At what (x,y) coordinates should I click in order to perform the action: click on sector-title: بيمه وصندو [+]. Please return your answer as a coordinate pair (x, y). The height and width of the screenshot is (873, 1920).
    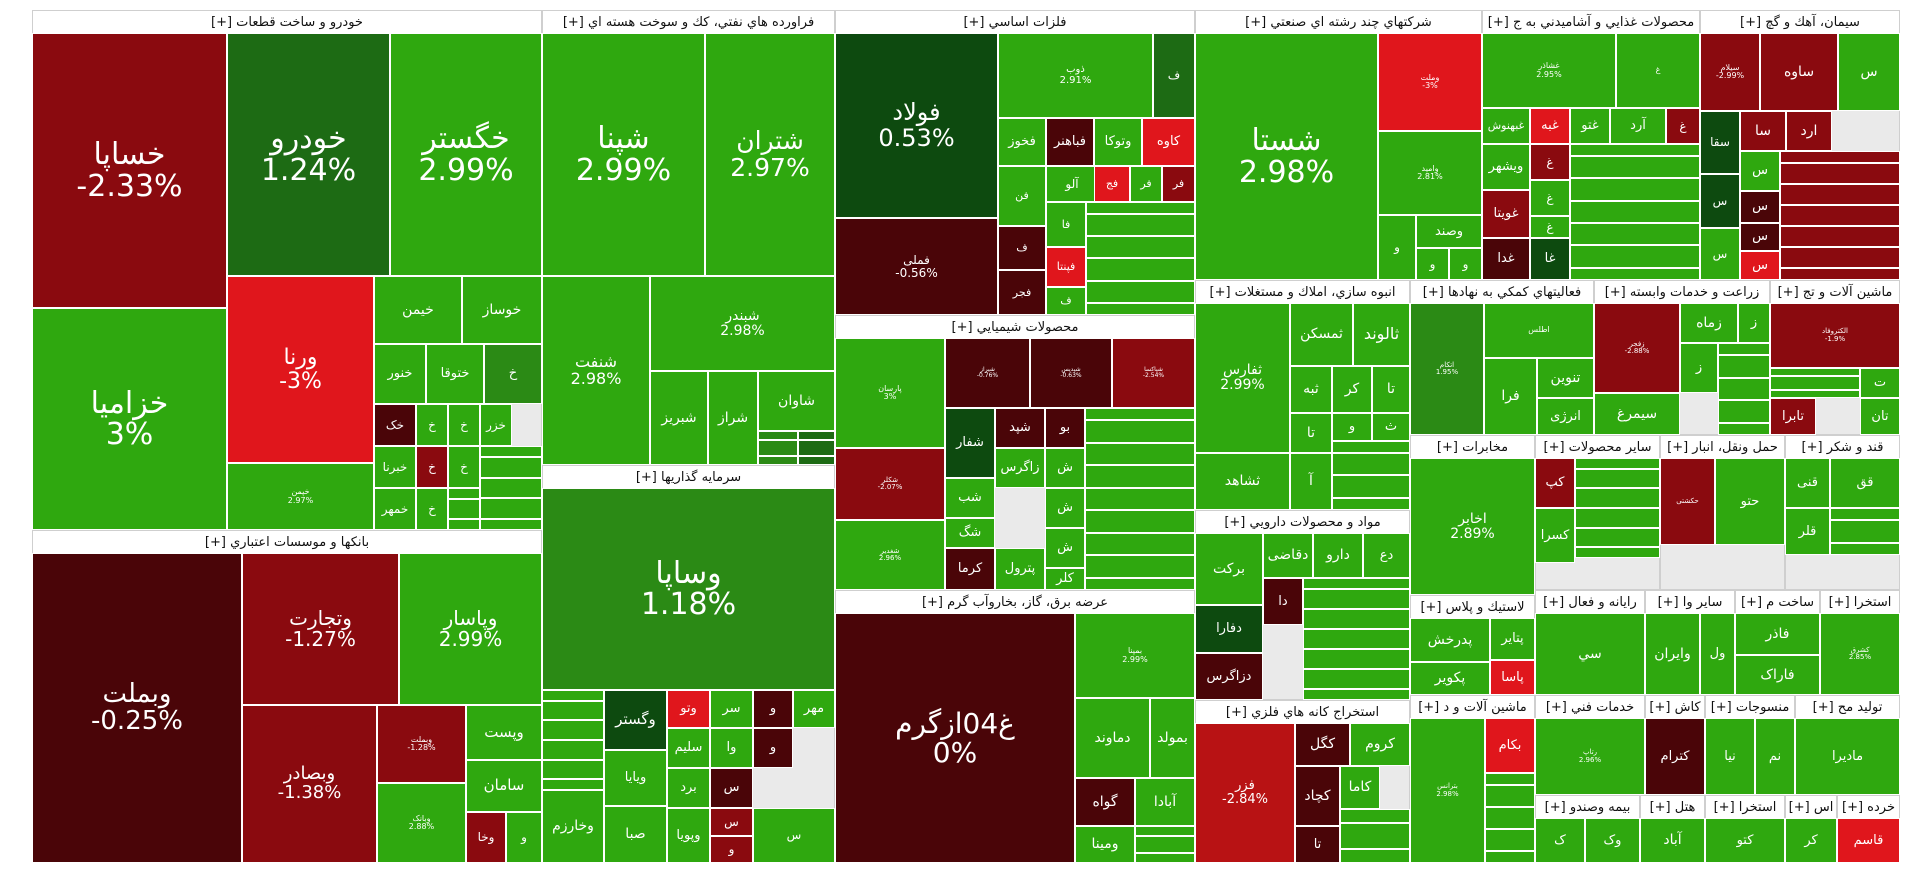
    Looking at the image, I should click on (1587, 807).